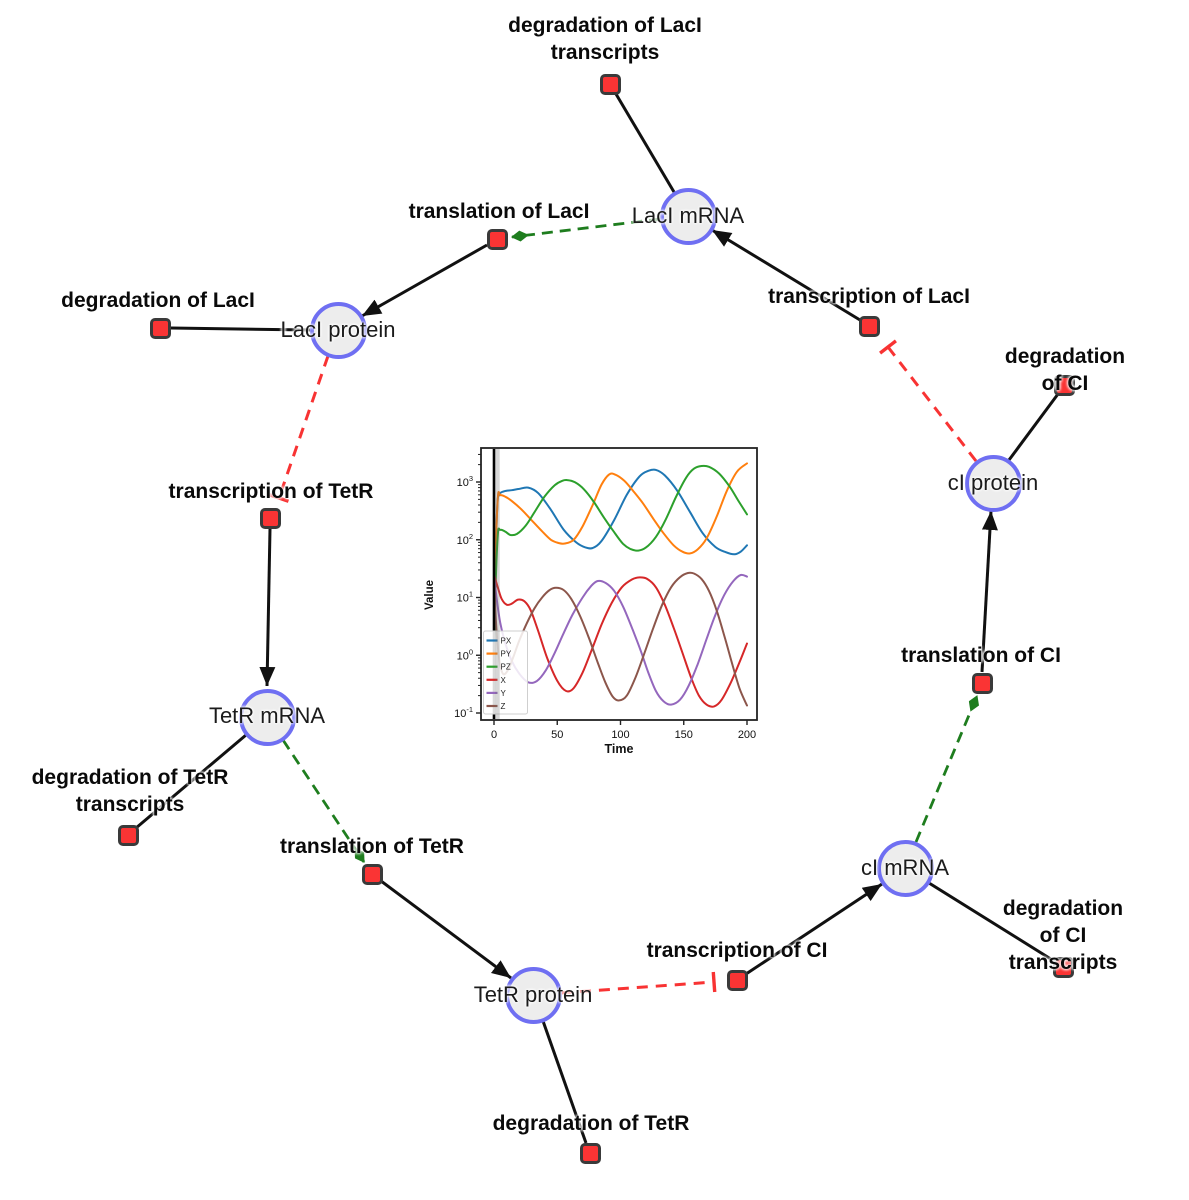 This screenshot has height=1200, width=1189. What do you see at coordinates (372, 846) in the screenshot?
I see `reaction-label-translation-of-tetr: translation of TetR` at bounding box center [372, 846].